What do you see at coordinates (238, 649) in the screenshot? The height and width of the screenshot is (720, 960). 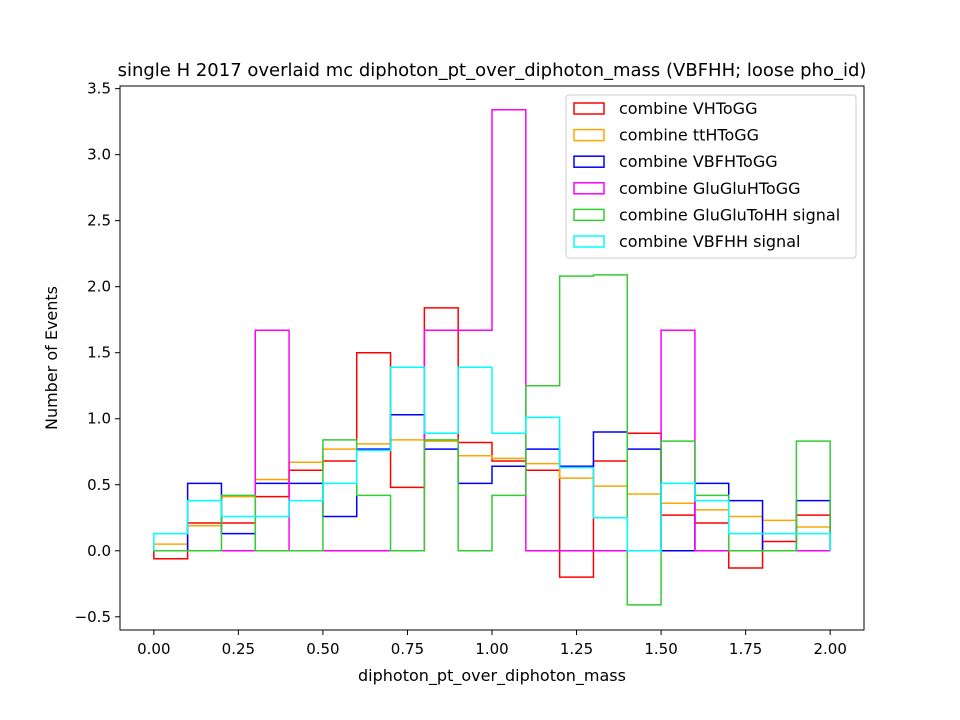 I see `x-tick-label: 0.25` at bounding box center [238, 649].